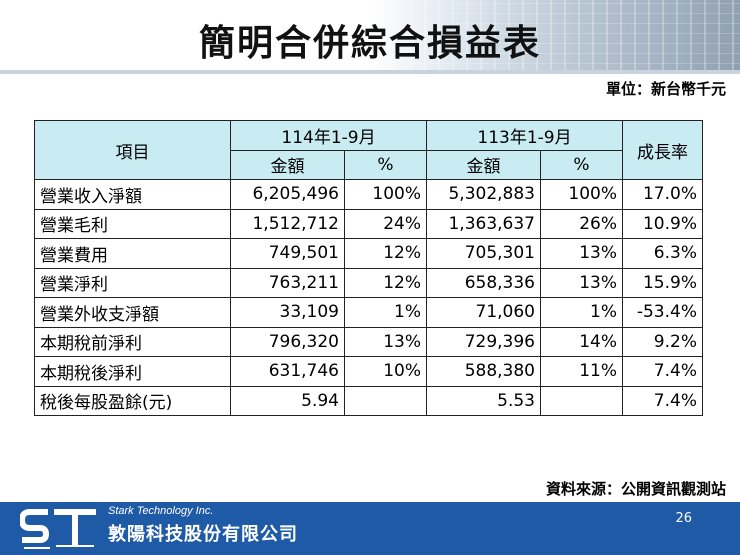 This screenshot has width=740, height=555. Describe the element at coordinates (58, 529) in the screenshot. I see `stark-logo-icon` at that location.